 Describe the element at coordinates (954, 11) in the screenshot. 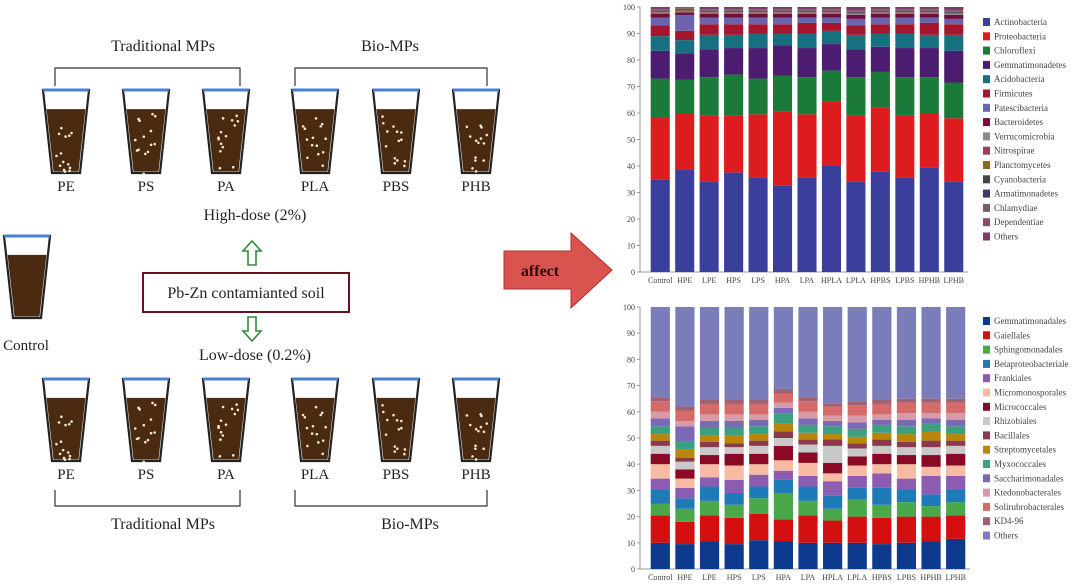

I see `bar-segment-chlamydiae` at that location.